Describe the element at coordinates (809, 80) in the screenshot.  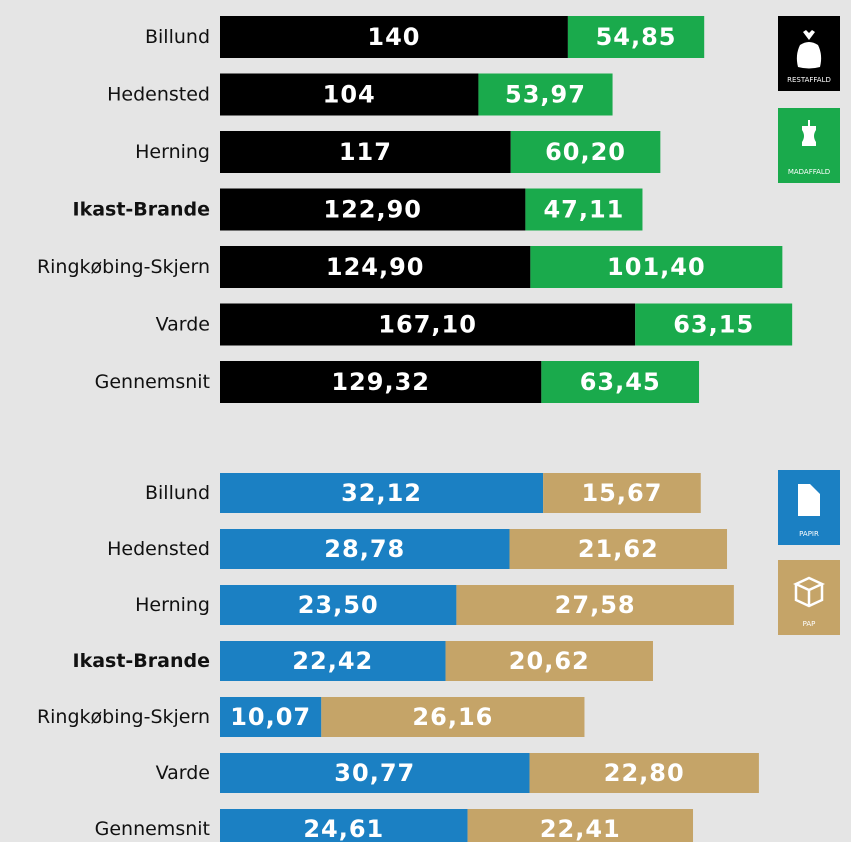
I see `legend-label: RESTAFFALD` at that location.